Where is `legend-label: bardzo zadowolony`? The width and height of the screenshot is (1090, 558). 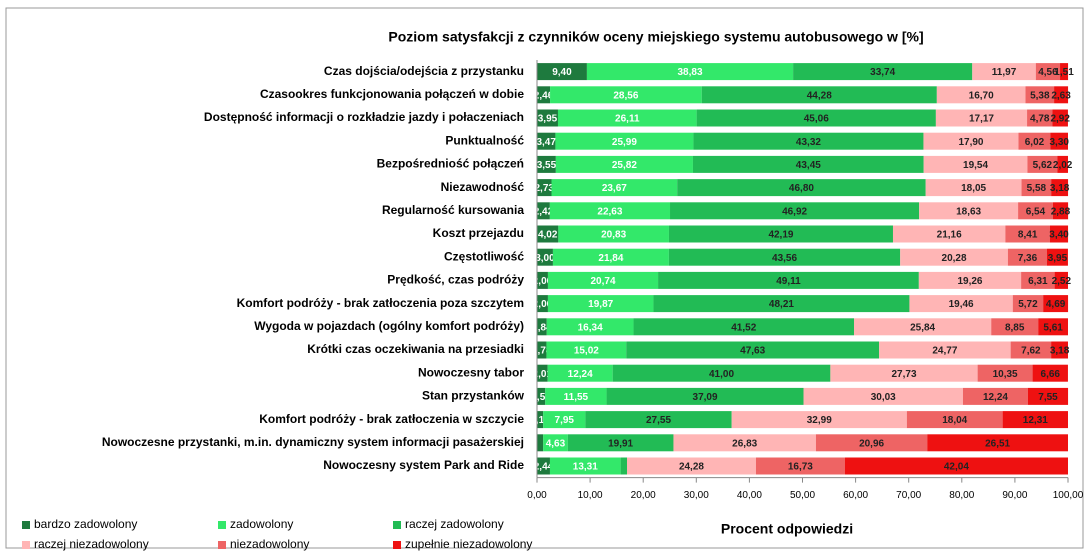 legend-label: bardzo zadowolony is located at coordinates (85, 524).